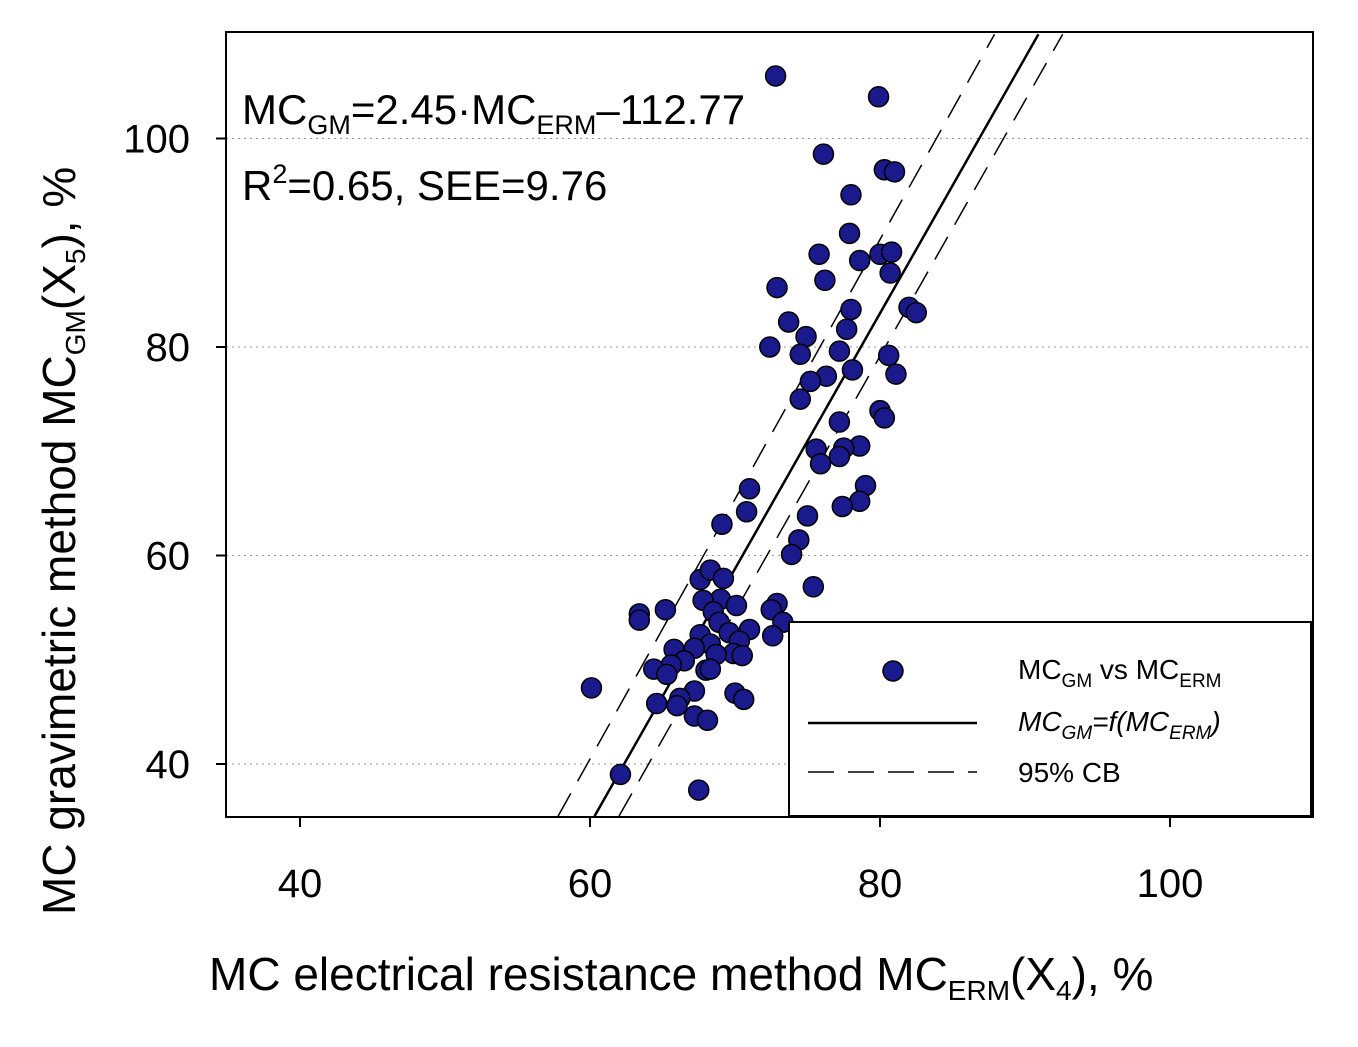  What do you see at coordinates (979, 990) in the screenshot?
I see `x-title-sub: ERM` at bounding box center [979, 990].